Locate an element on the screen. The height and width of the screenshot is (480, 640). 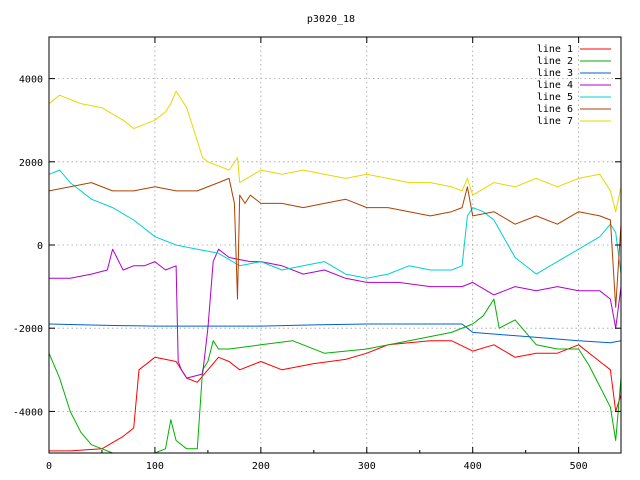
y-tick-label: 4000 is located at coordinates (31, 80).